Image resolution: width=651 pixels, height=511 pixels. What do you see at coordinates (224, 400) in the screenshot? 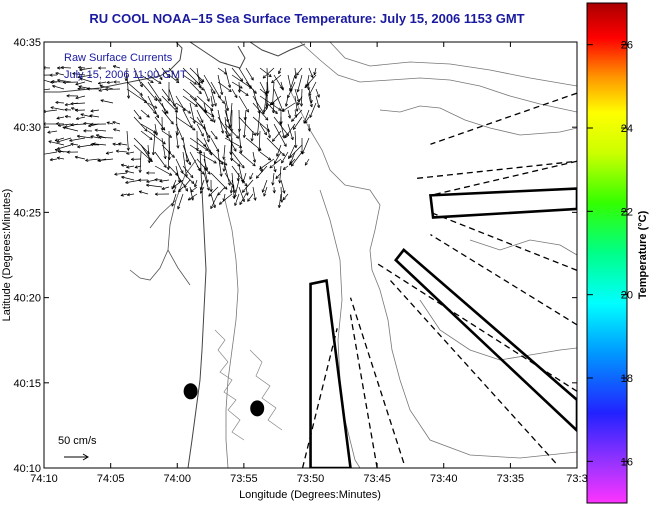
I see `station-markers` at bounding box center [224, 400].